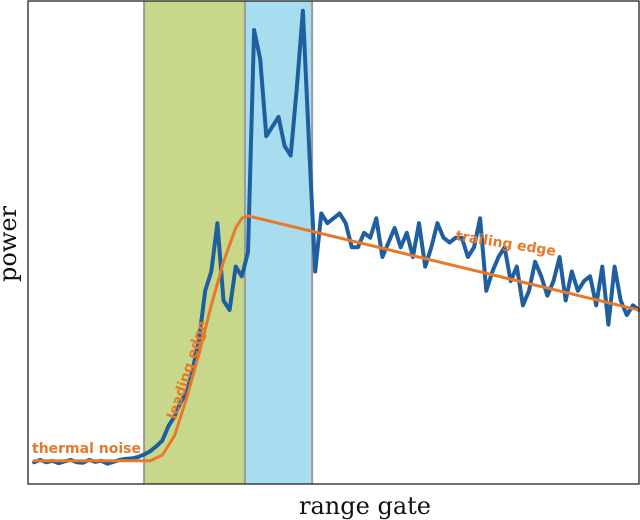 The height and width of the screenshot is (520, 640). I want to click on y-axis-title: power, so click(11, 243).